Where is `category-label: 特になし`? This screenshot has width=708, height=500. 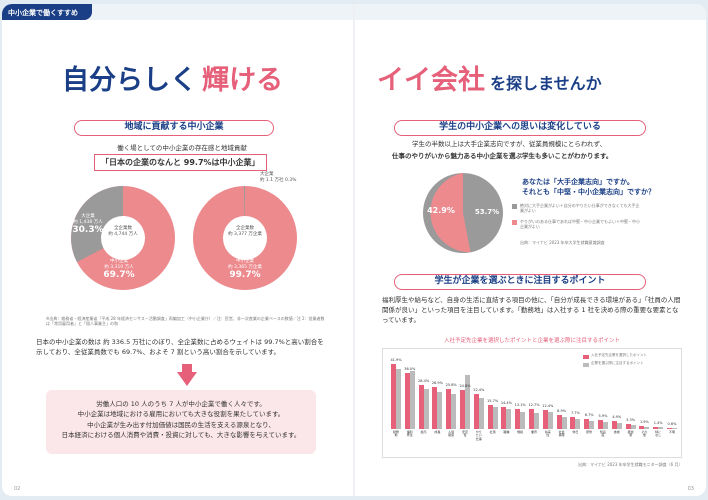 category-label: 特になし is located at coordinates (658, 434).